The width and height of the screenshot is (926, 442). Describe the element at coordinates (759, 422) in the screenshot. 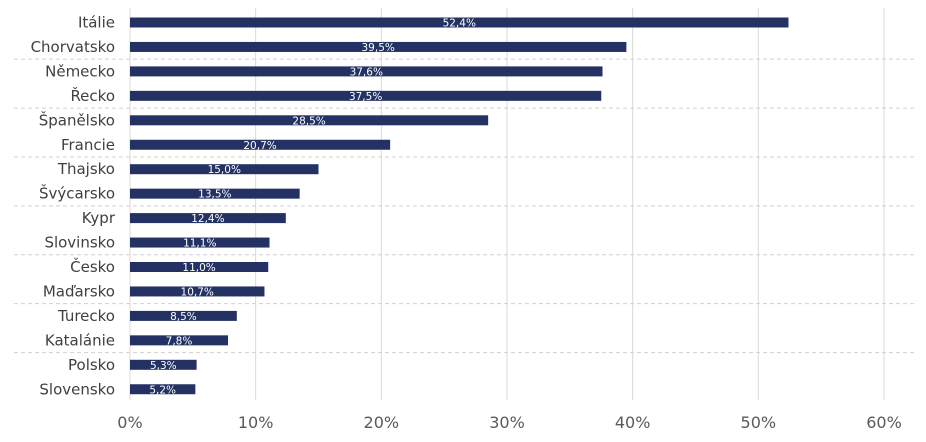

I see `x-tick-label: 50%` at that location.